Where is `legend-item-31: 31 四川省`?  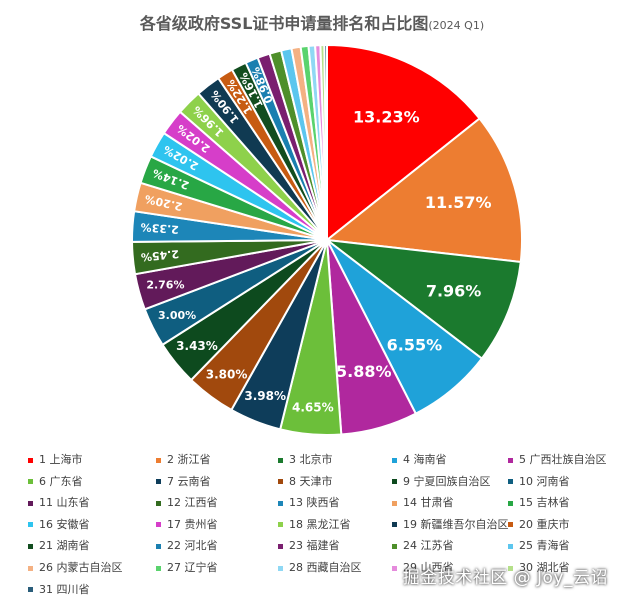 legend-item-31: 31 四川省 is located at coordinates (59, 590).